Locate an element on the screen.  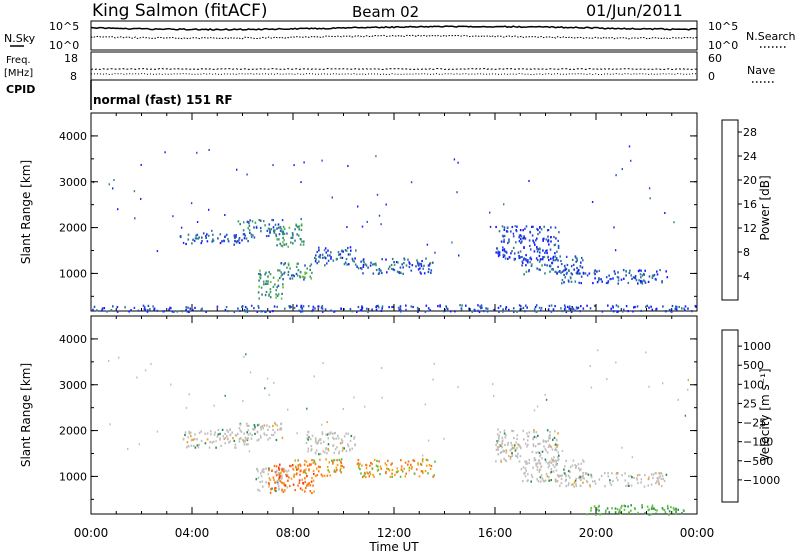
x-tick-label: 16:00 is located at coordinates (495, 533).